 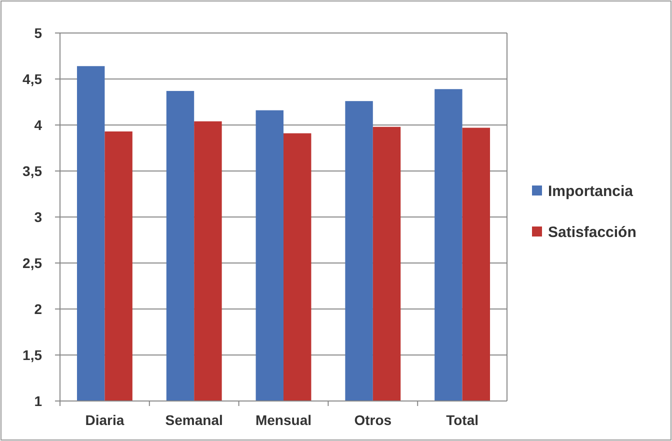 I want to click on y-tick-label: 4,5, so click(x=32, y=78).